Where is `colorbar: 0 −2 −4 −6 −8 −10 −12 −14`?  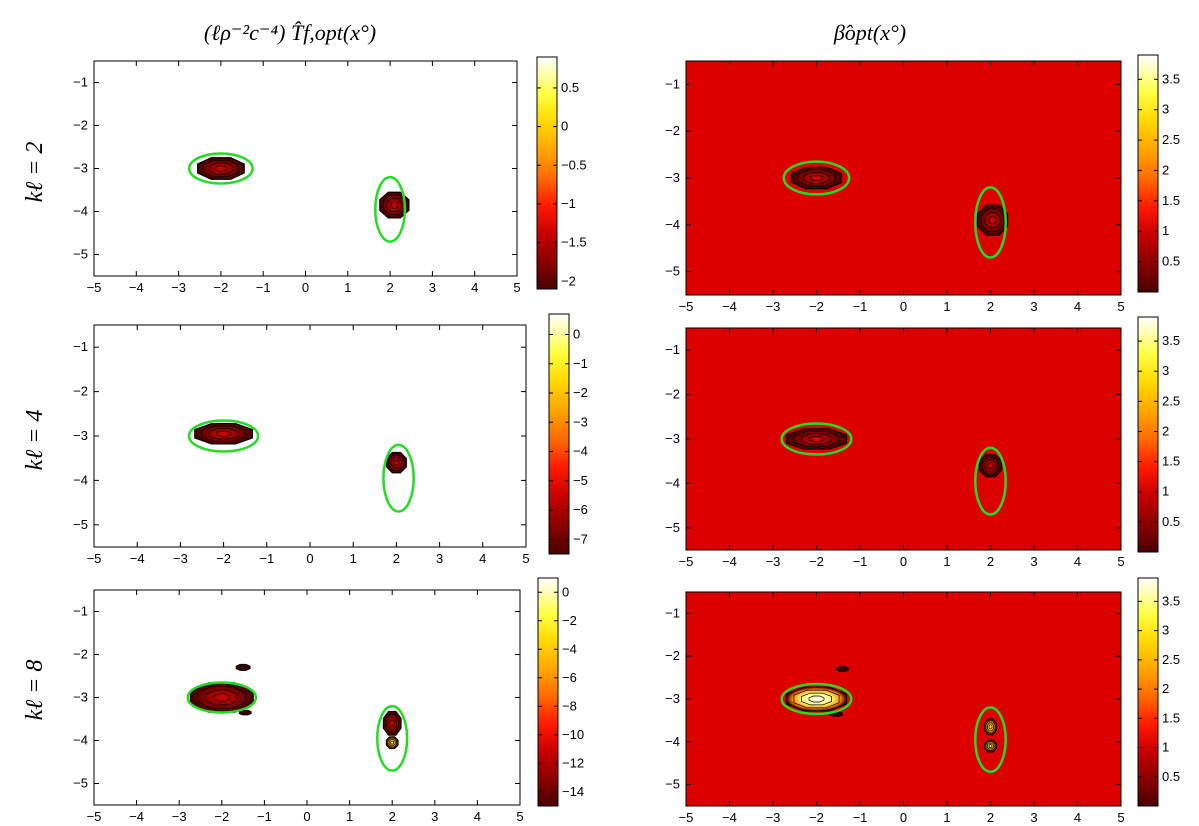 colorbar: 0 −2 −4 −6 −8 −10 −12 −14 is located at coordinates (560, 692).